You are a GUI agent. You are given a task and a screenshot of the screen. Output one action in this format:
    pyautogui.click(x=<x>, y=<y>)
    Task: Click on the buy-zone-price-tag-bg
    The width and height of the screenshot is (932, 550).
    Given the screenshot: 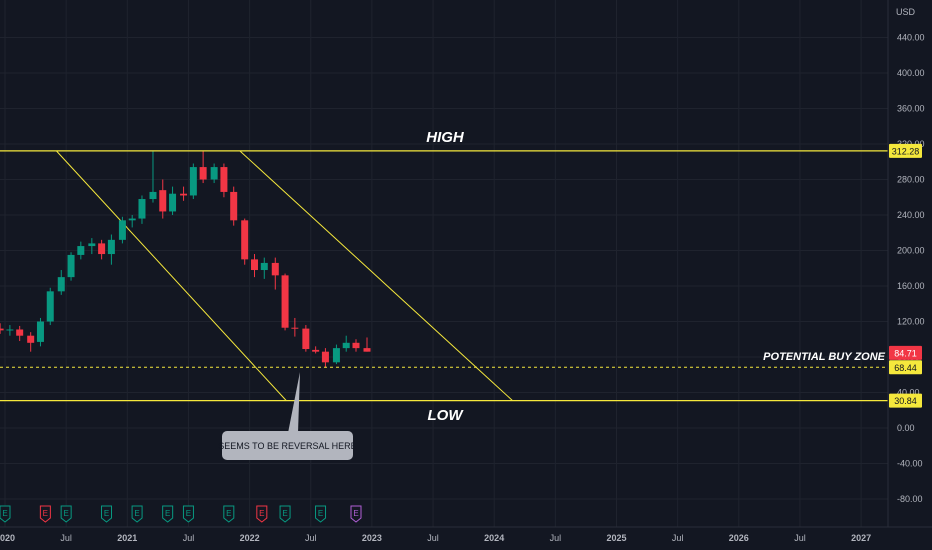 What is the action you would take?
    pyautogui.click(x=905, y=367)
    